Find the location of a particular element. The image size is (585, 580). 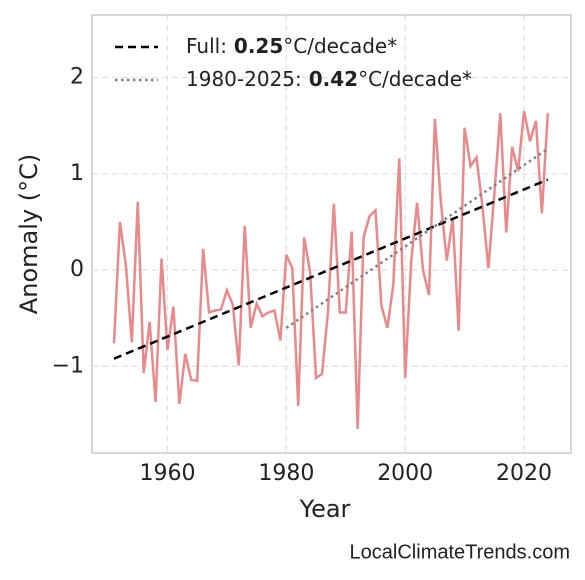

legend-name: Full: is located at coordinates (206, 46).